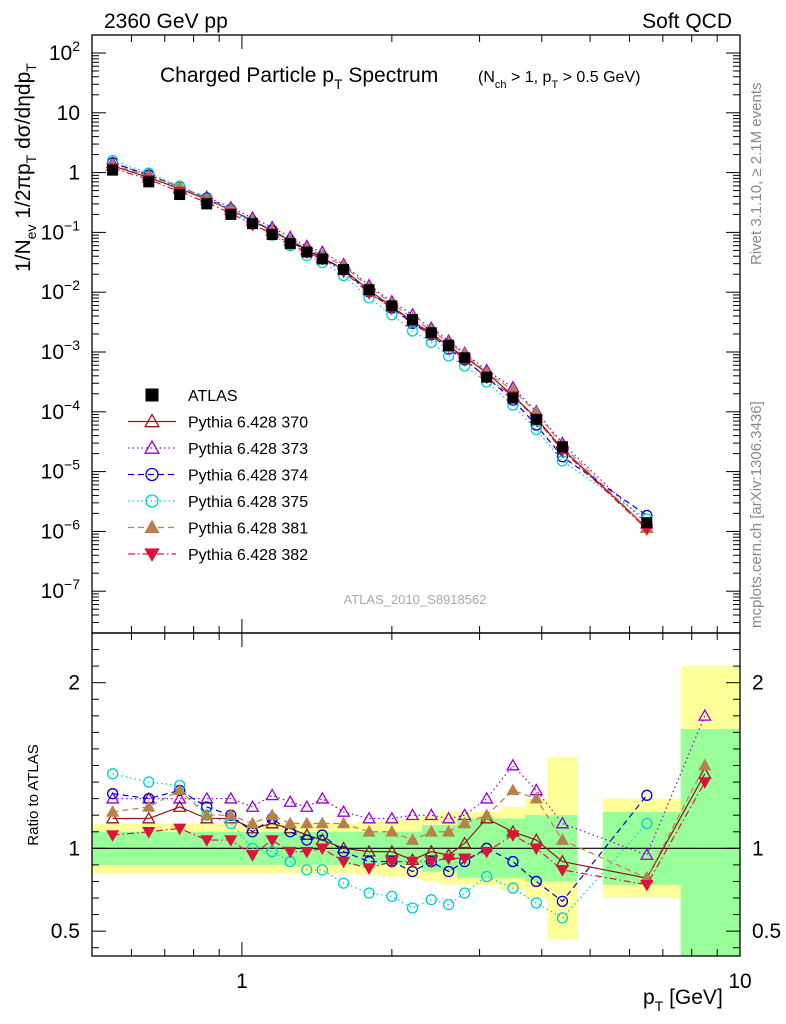  I want to click on y-tick-label: 10⁻⁶, so click(61, 529).